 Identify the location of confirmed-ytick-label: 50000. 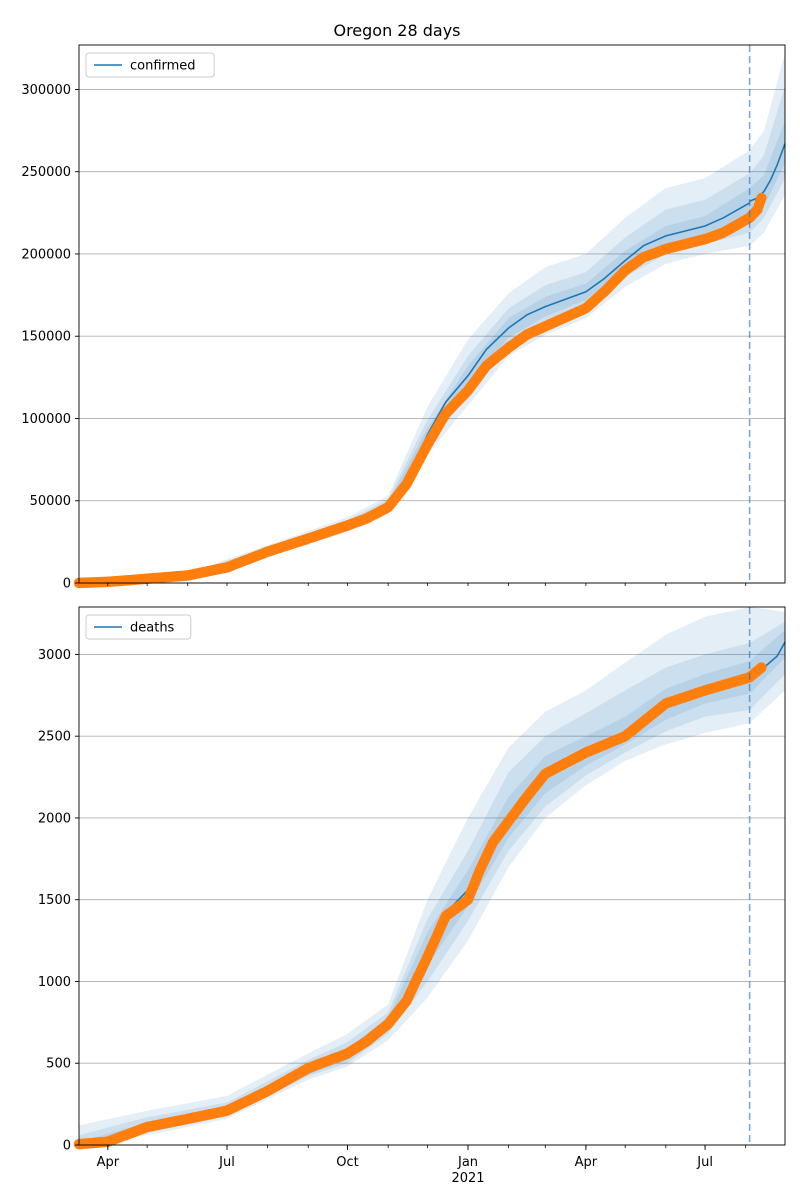
(50, 501).